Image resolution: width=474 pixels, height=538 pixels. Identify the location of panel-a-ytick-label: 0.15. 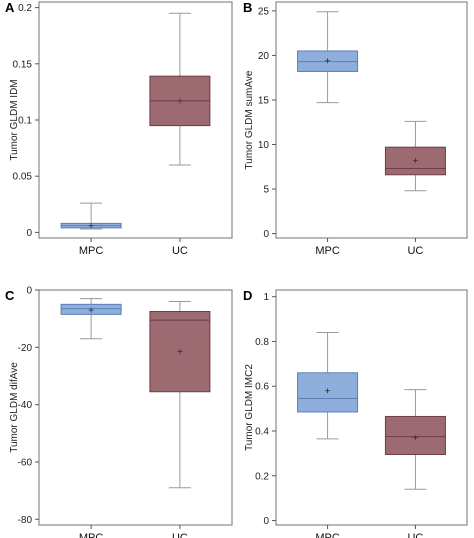
(23, 64).